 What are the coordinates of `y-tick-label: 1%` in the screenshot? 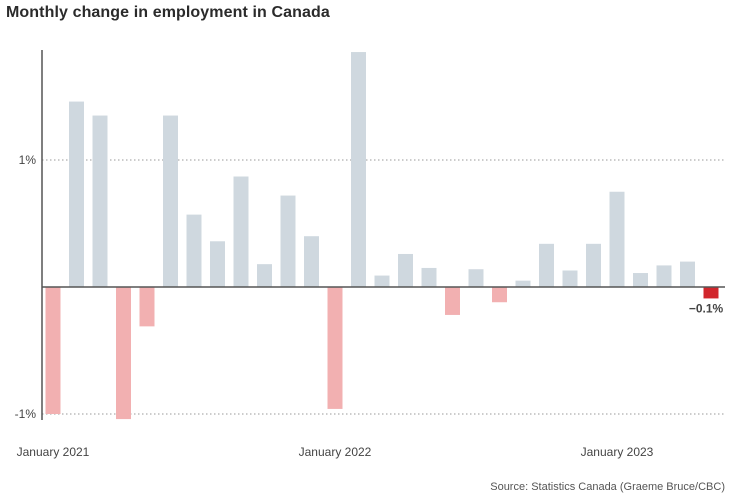 It's located at (28, 160).